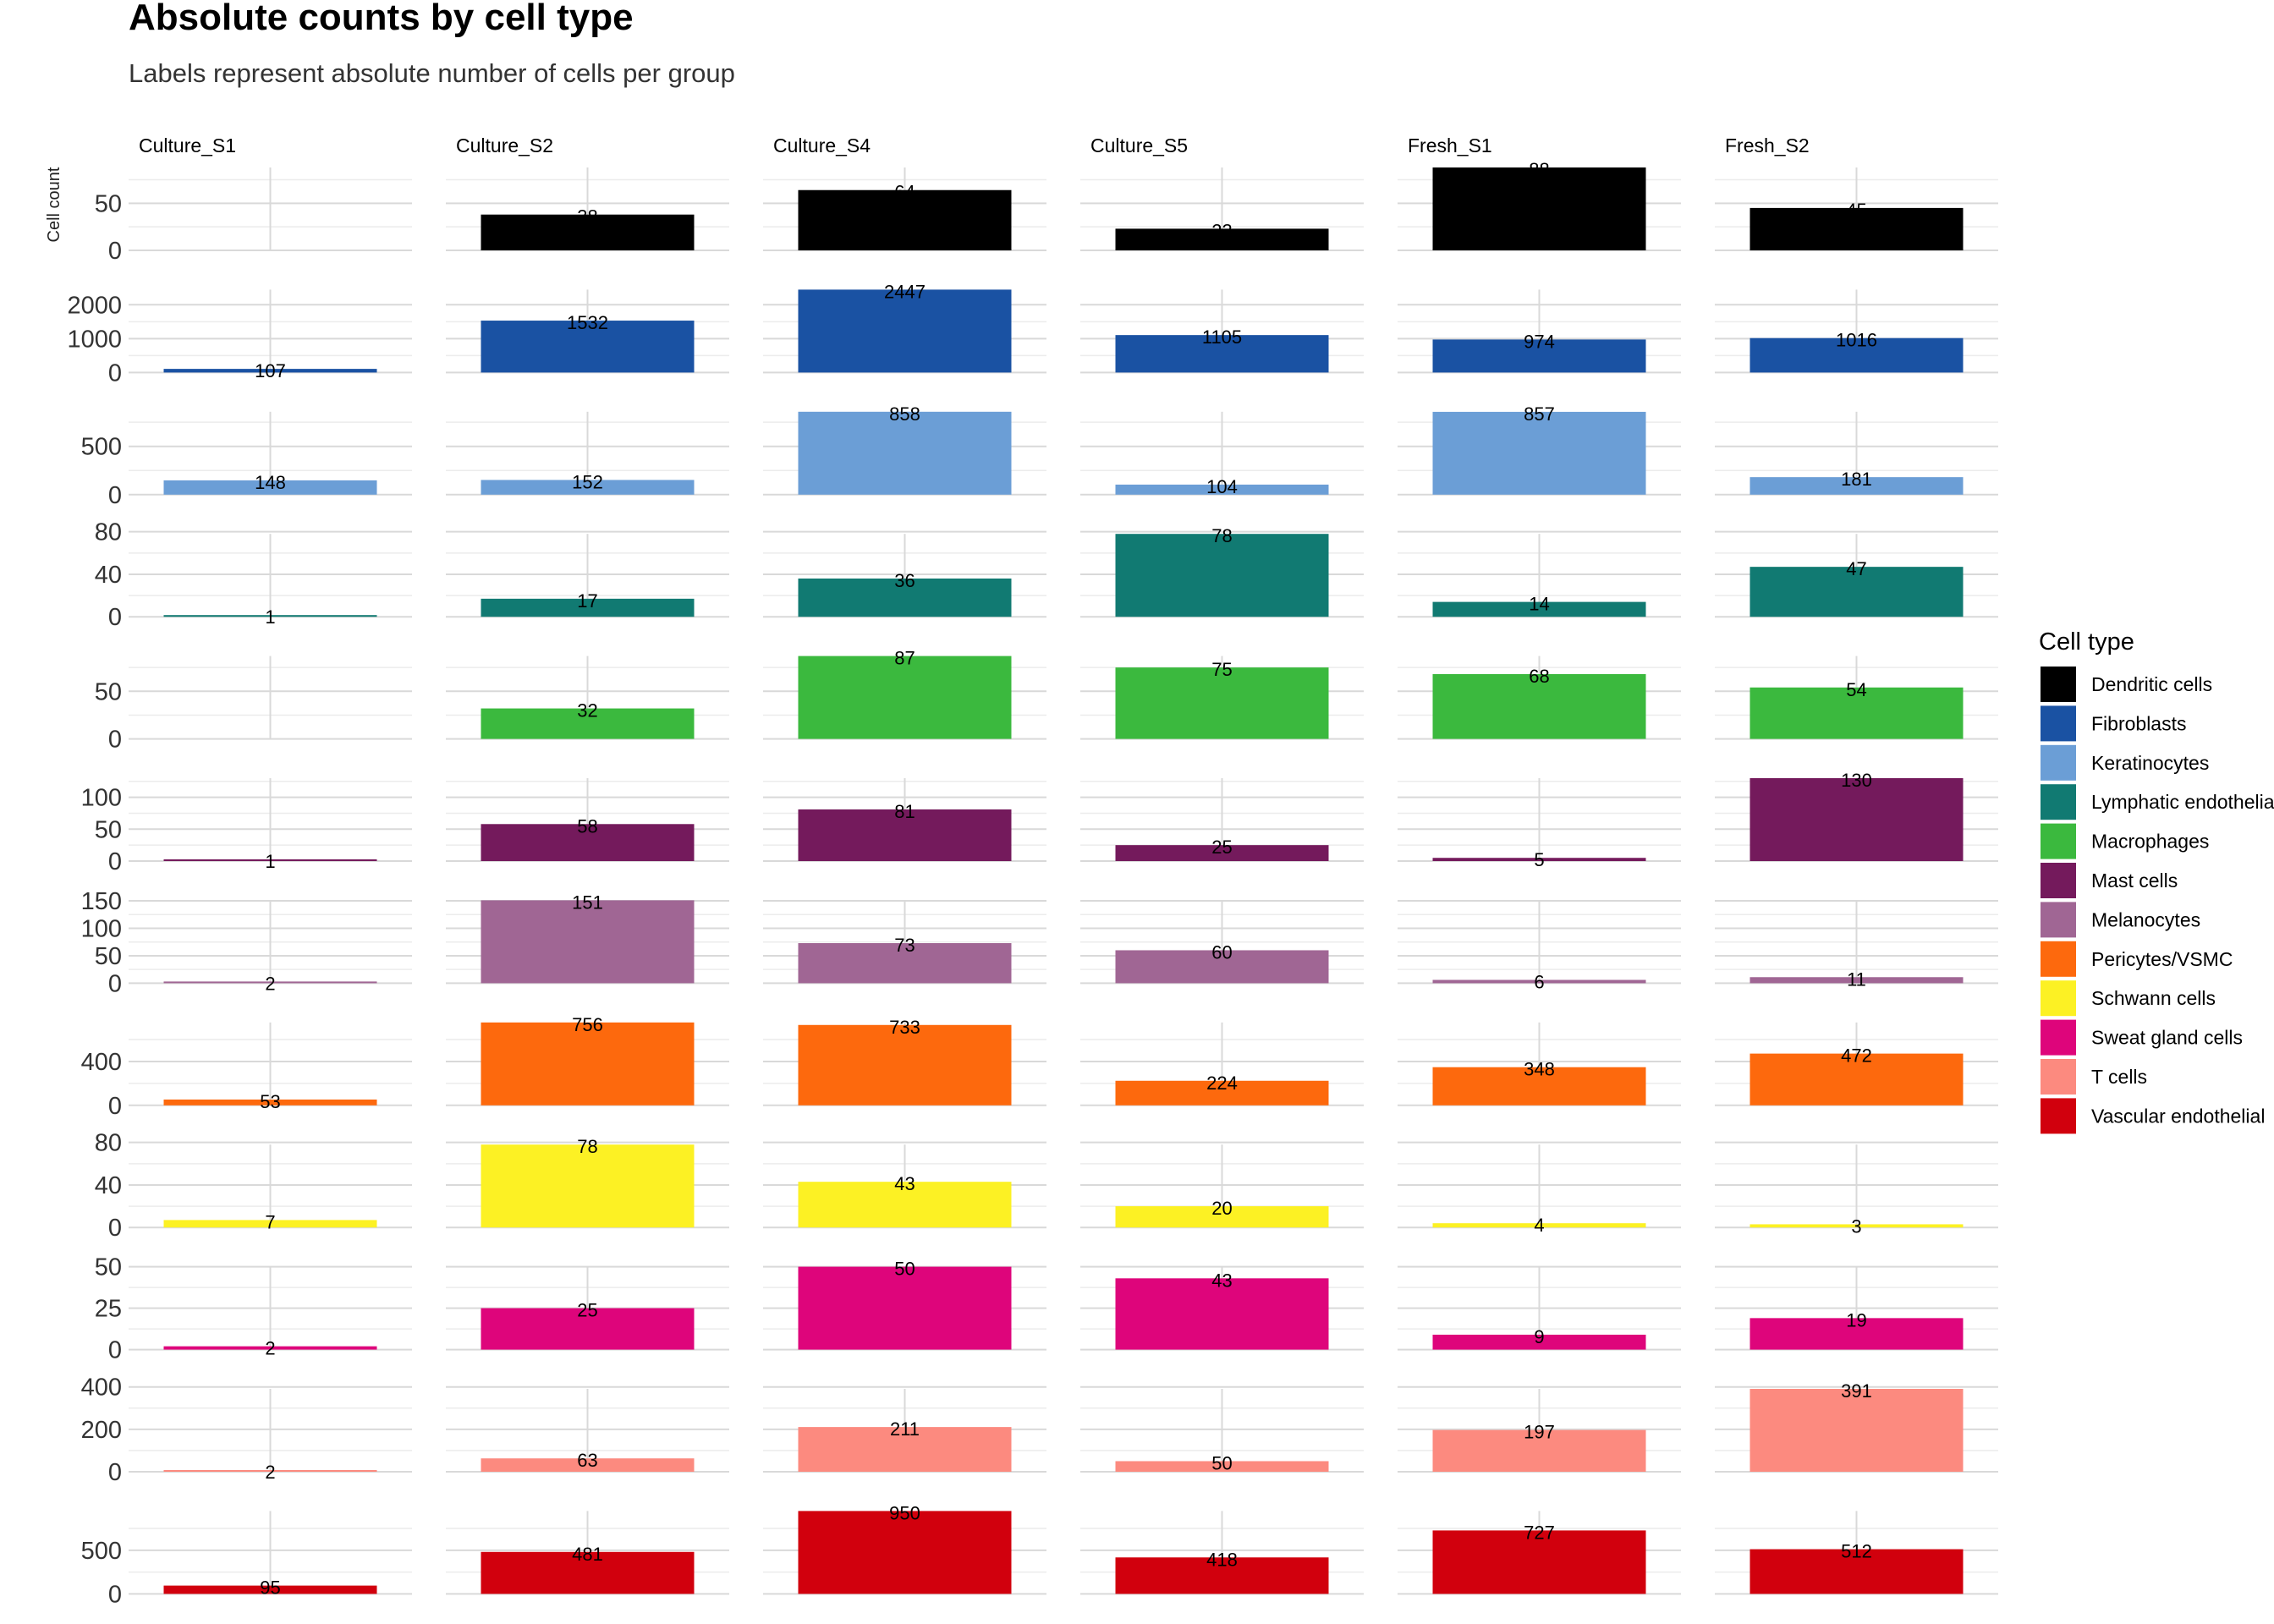  I want to click on bar-value-label: 20, so click(1221, 1208).